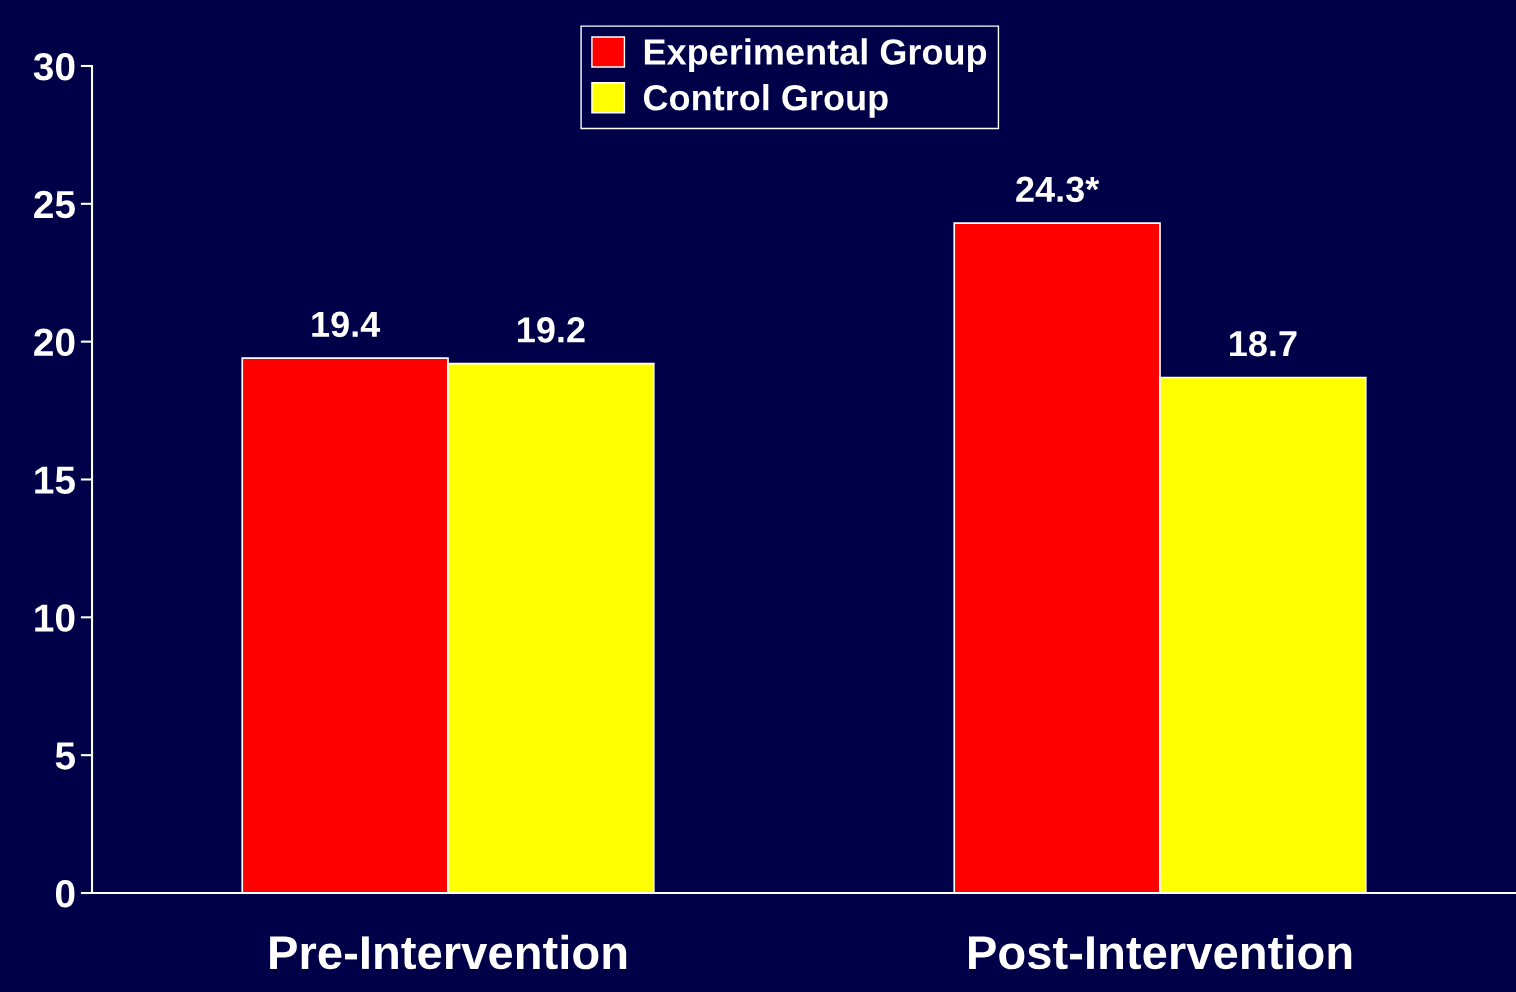 Image resolution: width=1516 pixels, height=992 pixels. Describe the element at coordinates (1160, 952) in the screenshot. I see `x-tick-label: Post-Intervention` at that location.